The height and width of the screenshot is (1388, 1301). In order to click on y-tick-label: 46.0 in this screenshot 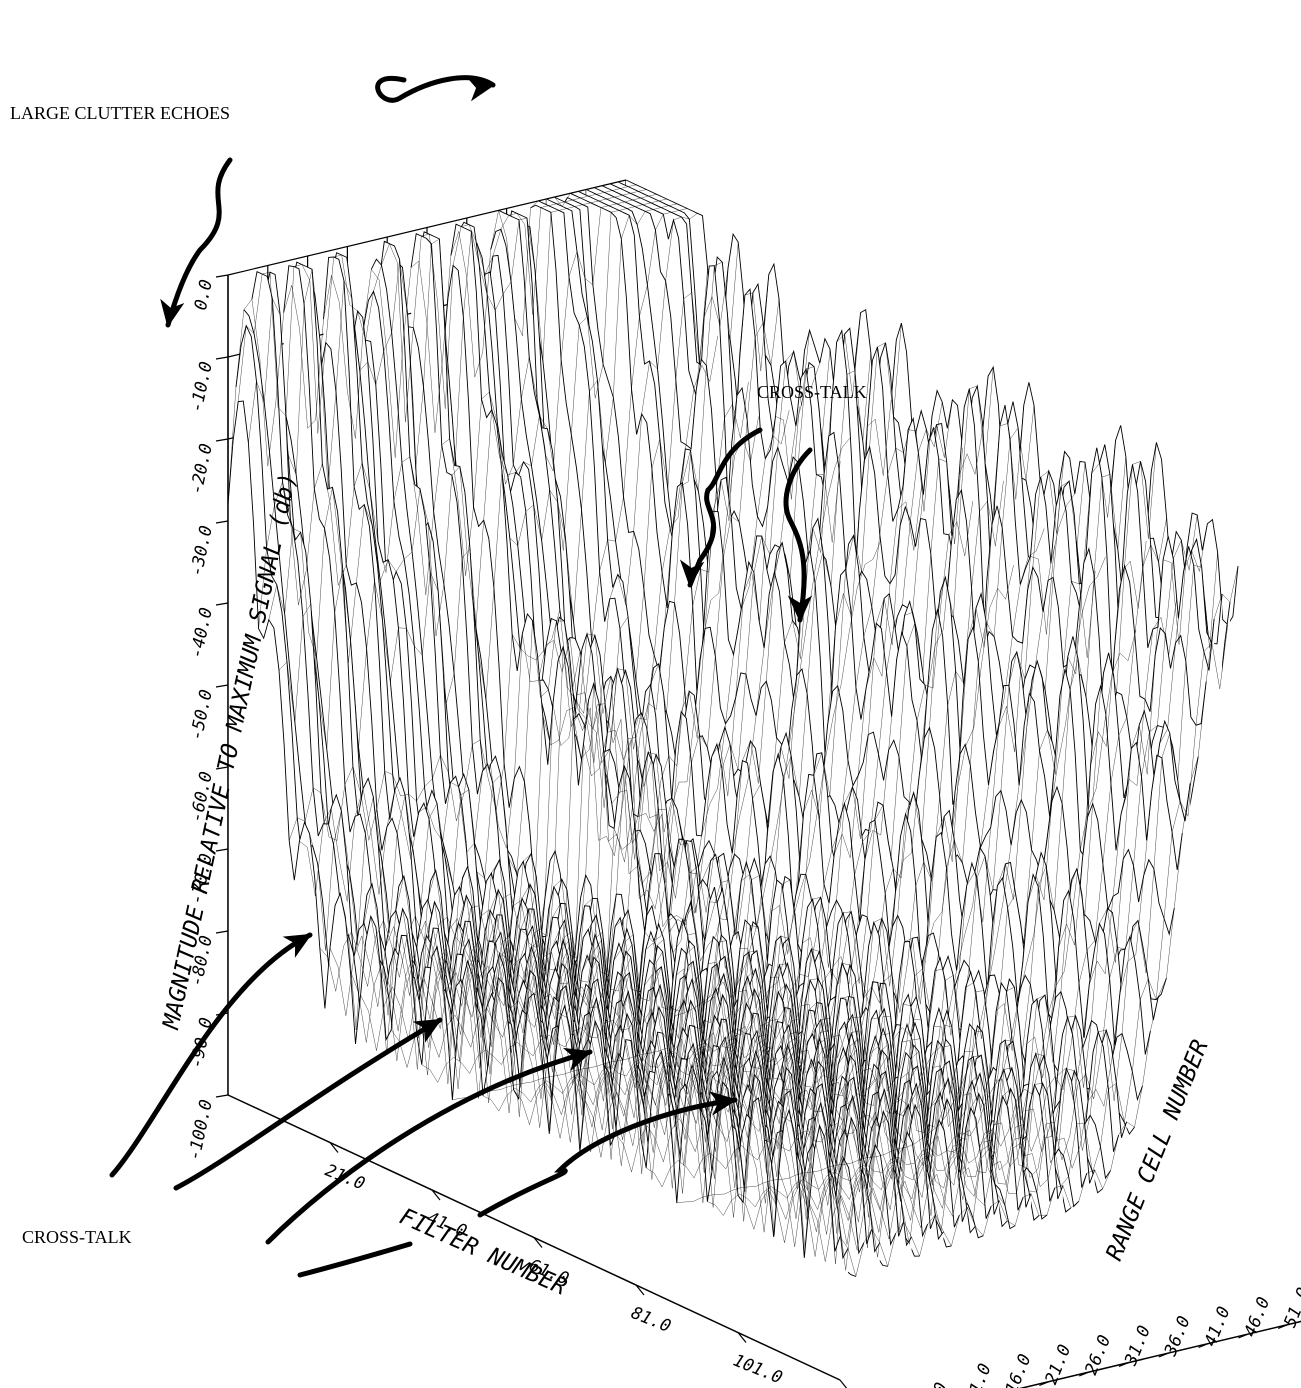, I will do `click(1257, 1316)`.